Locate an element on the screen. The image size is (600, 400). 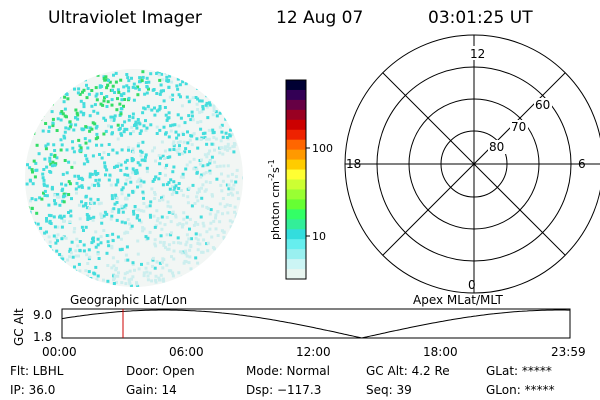
time-label: 03:01:25 UT is located at coordinates (480, 18).